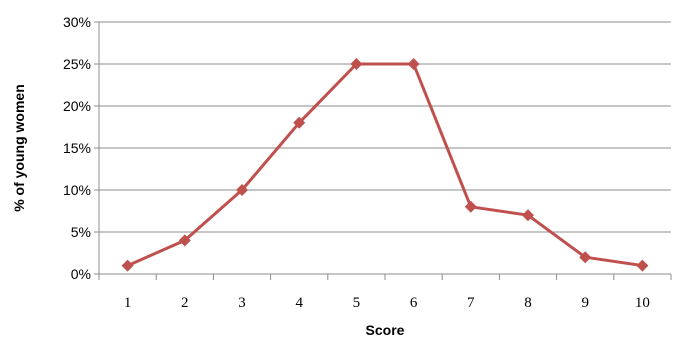  Describe the element at coordinates (299, 303) in the screenshot. I see `x-tick-label: 4` at that location.